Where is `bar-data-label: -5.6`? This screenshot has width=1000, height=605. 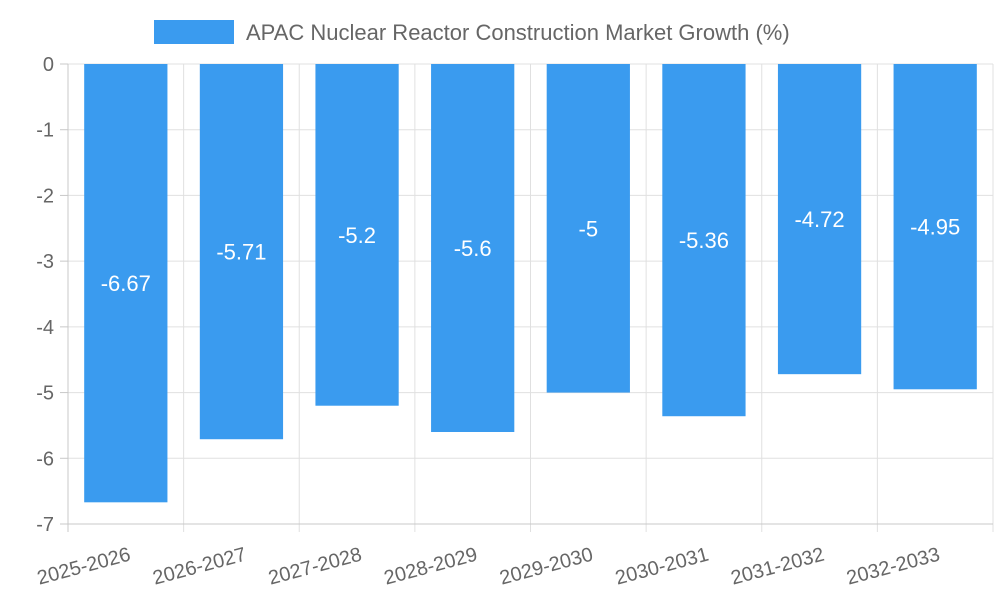
bar-data-label: -5.6 is located at coordinates (473, 248).